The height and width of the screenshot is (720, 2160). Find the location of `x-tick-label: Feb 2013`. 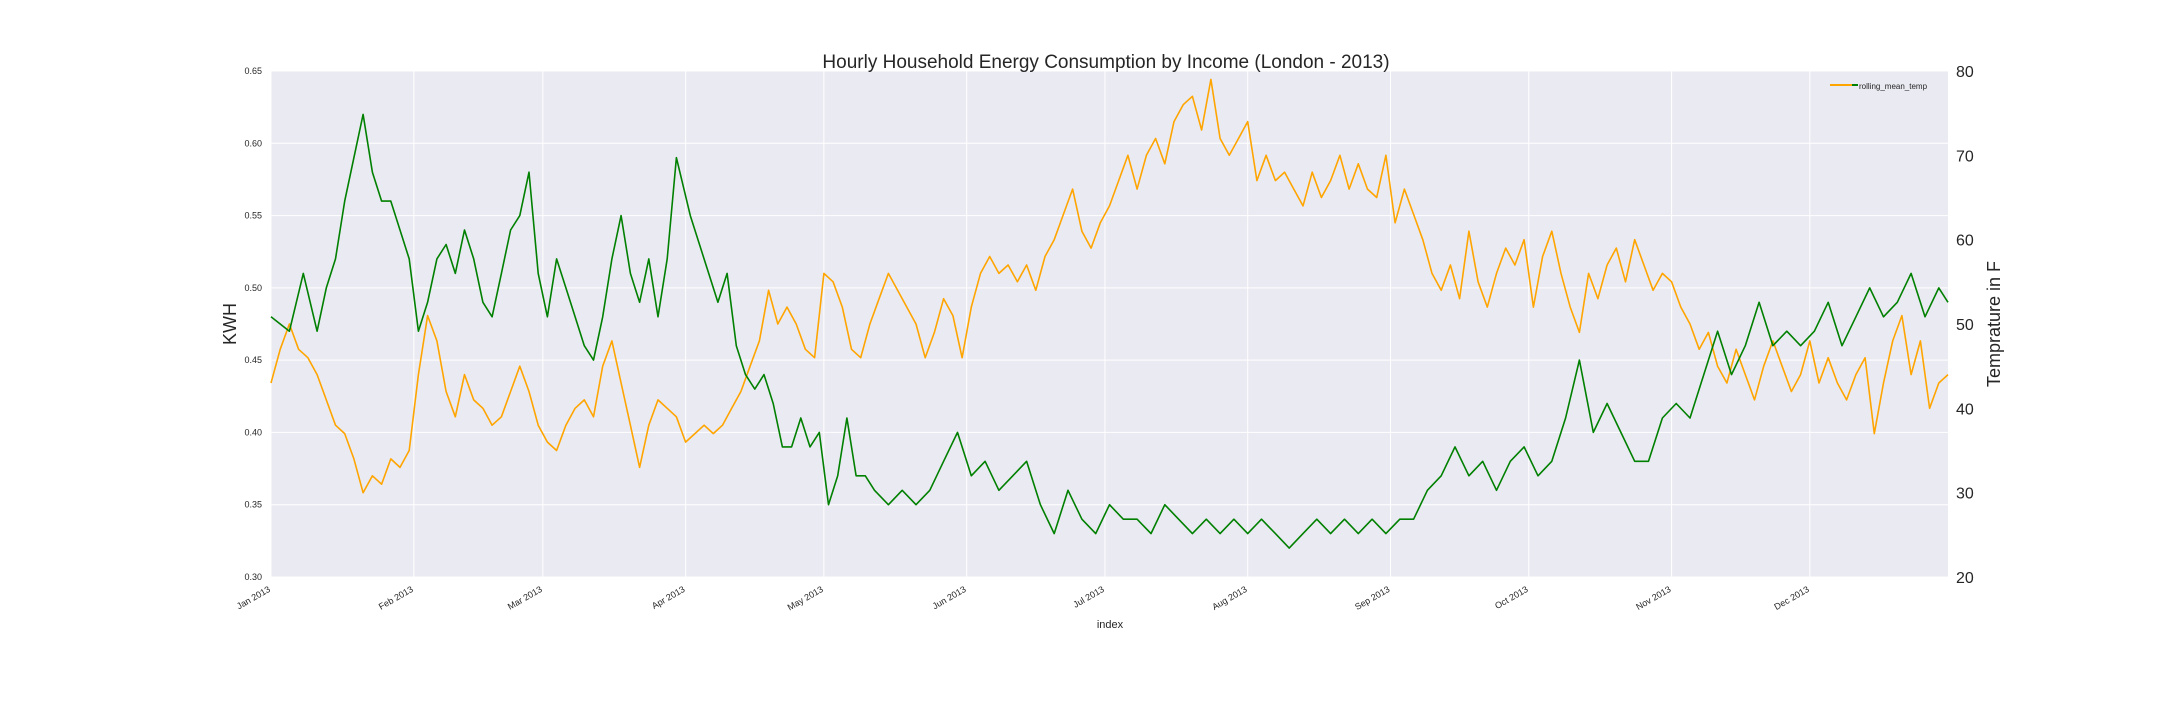

x-tick-label: Feb 2013 is located at coordinates (396, 598).